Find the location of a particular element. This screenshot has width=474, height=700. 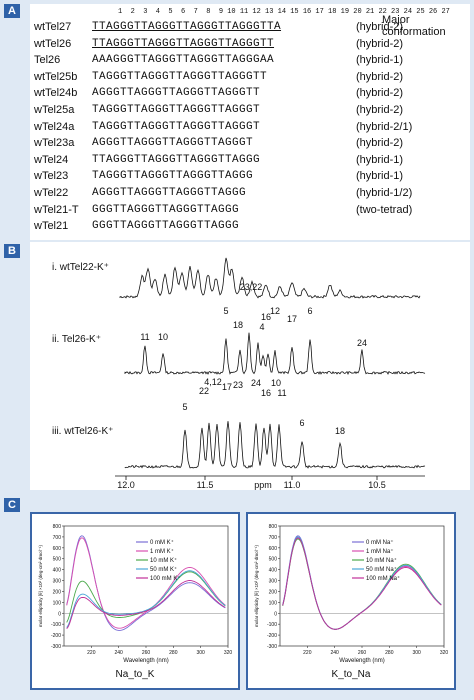

sequence-name: wtTel25b is located at coordinates (56, 76).